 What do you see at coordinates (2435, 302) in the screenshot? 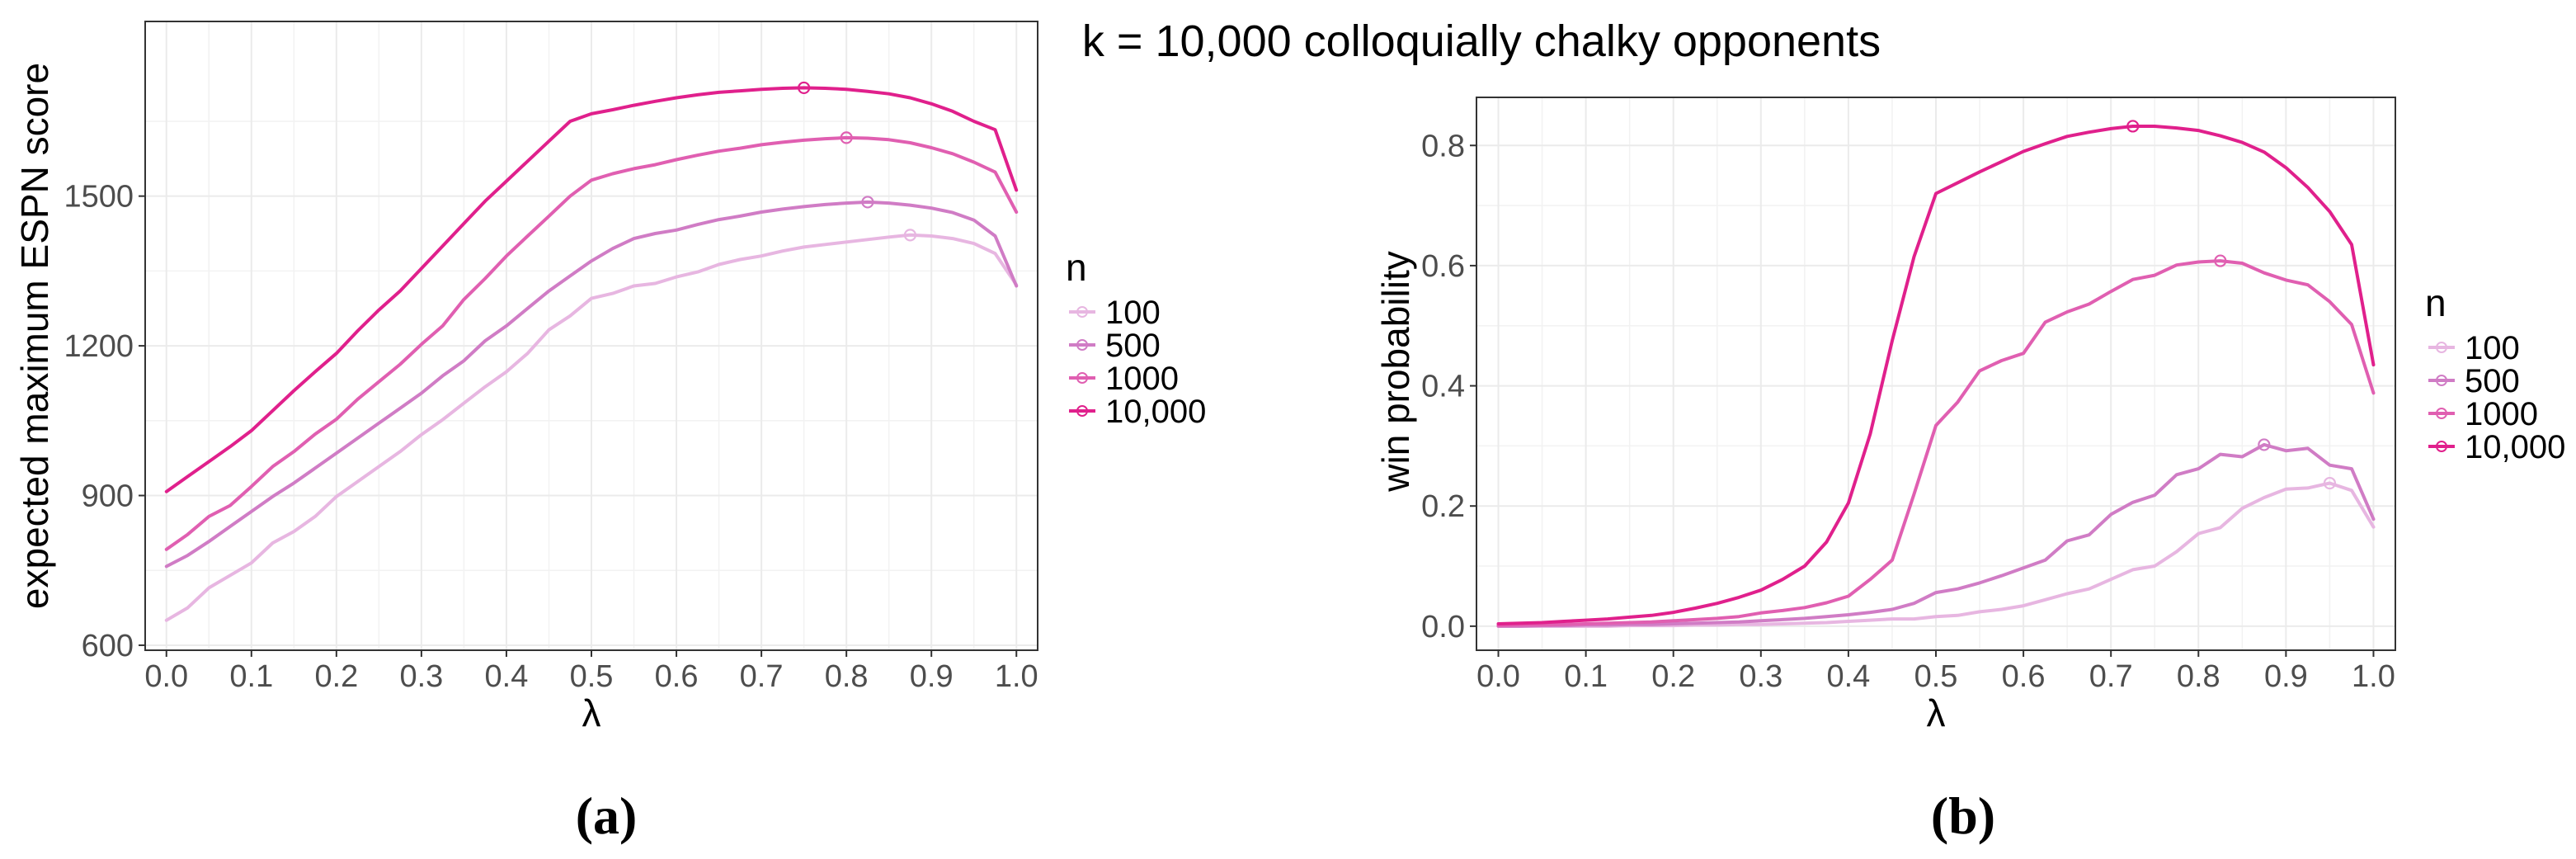
I see `panel-b-legend-title: n` at bounding box center [2435, 302].